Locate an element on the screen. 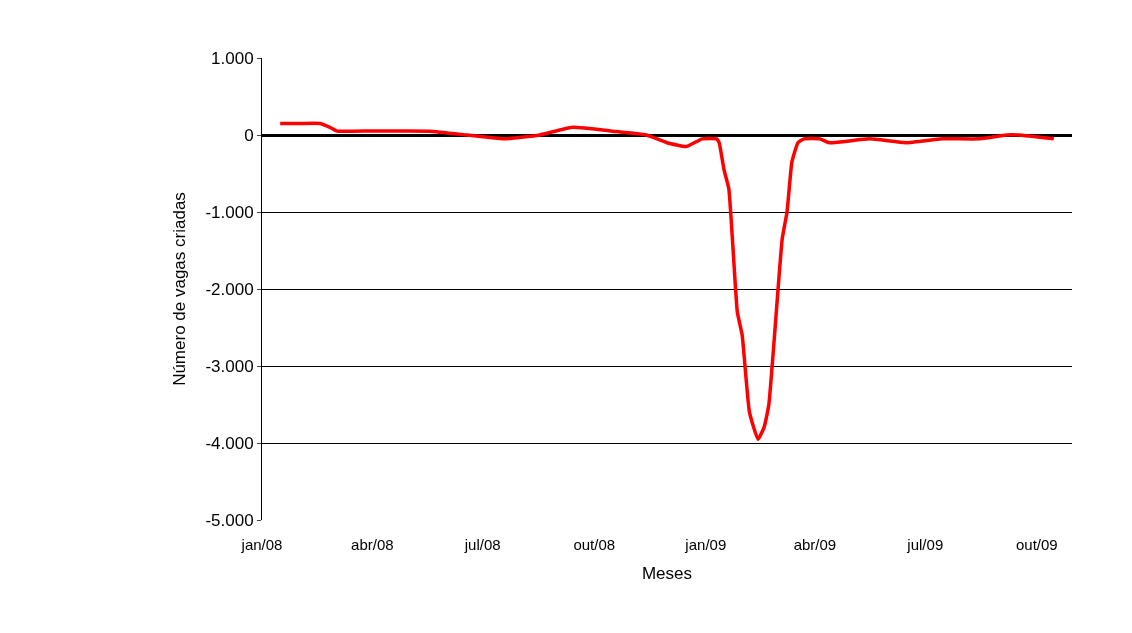 The width and height of the screenshot is (1132, 633). y-tick-label: 1.000 is located at coordinates (232, 58).